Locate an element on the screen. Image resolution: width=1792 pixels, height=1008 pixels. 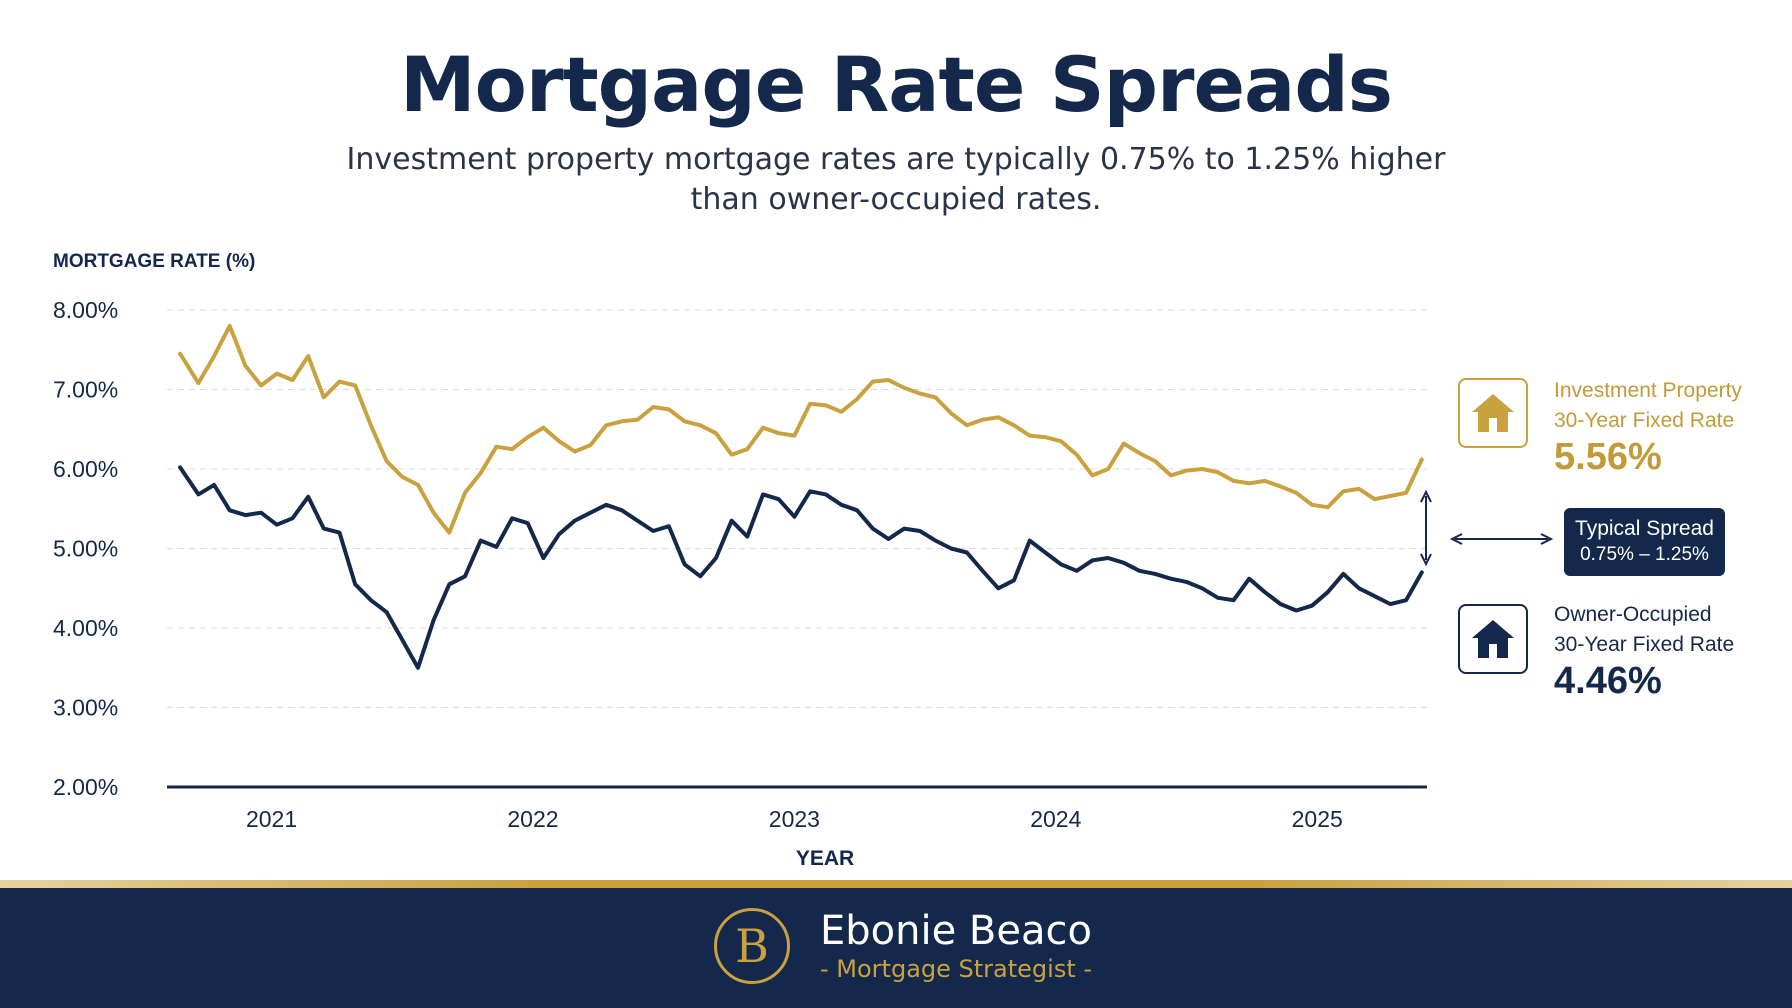
x-tick-label: 2025 is located at coordinates (1317, 819).